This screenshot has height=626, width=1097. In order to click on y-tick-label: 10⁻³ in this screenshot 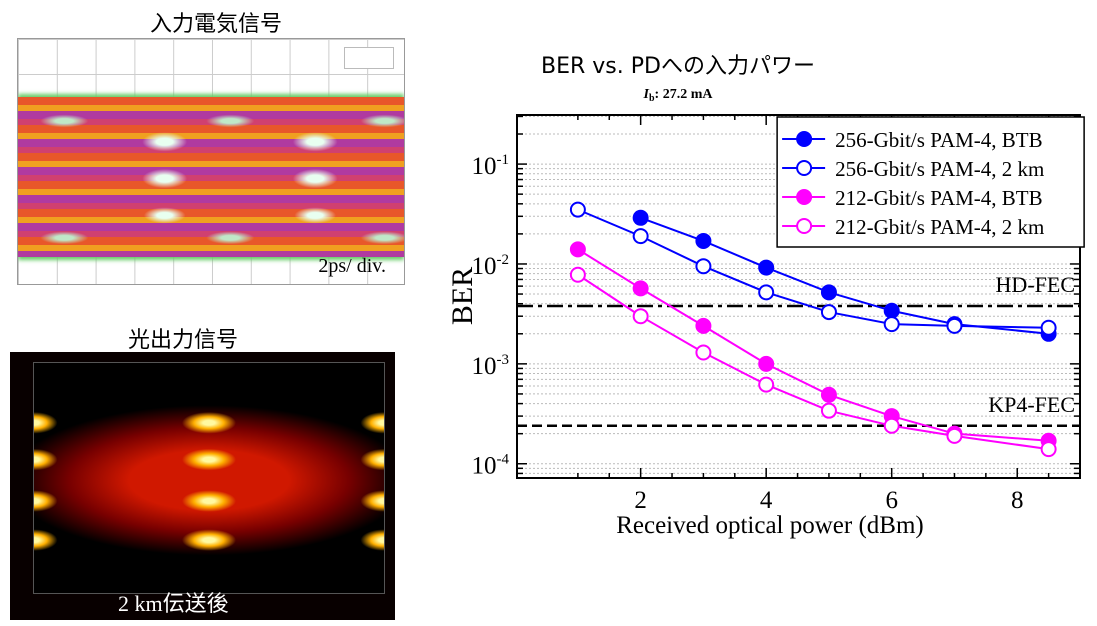, I will do `click(491, 366)`.